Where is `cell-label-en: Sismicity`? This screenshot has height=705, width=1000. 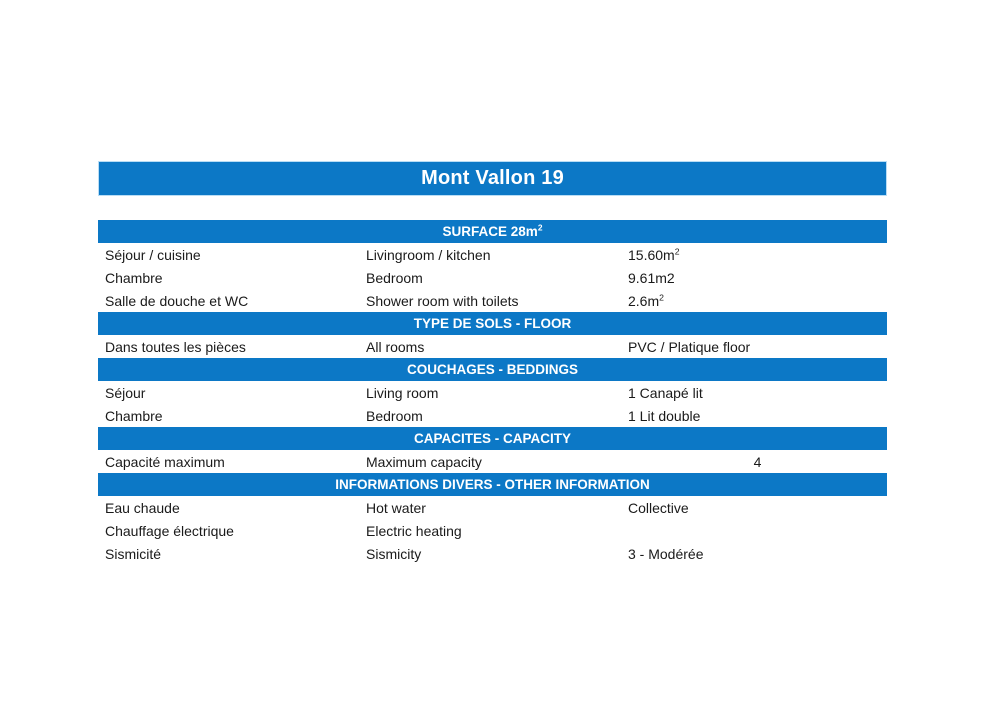
cell-label-en: Sismicity is located at coordinates (394, 553).